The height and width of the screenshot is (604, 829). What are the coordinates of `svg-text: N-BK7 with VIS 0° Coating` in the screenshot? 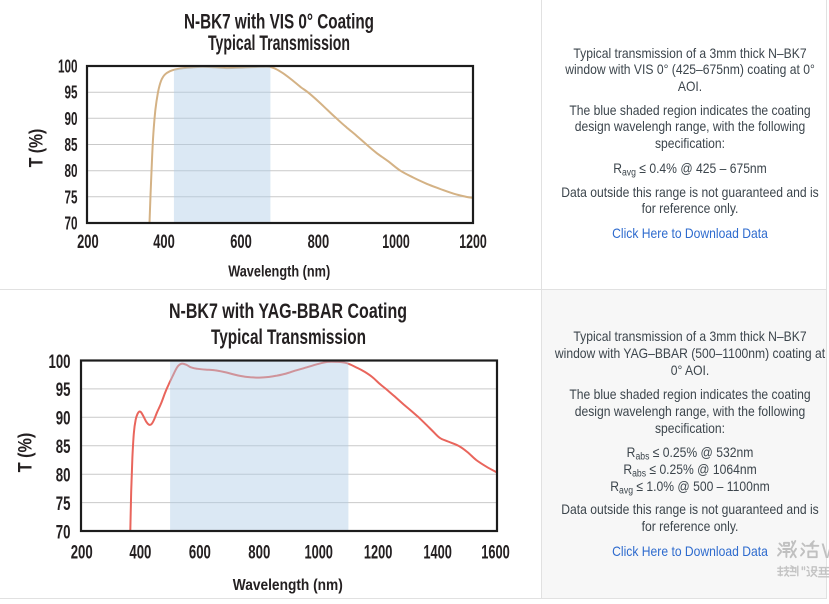 It's located at (279, 22).